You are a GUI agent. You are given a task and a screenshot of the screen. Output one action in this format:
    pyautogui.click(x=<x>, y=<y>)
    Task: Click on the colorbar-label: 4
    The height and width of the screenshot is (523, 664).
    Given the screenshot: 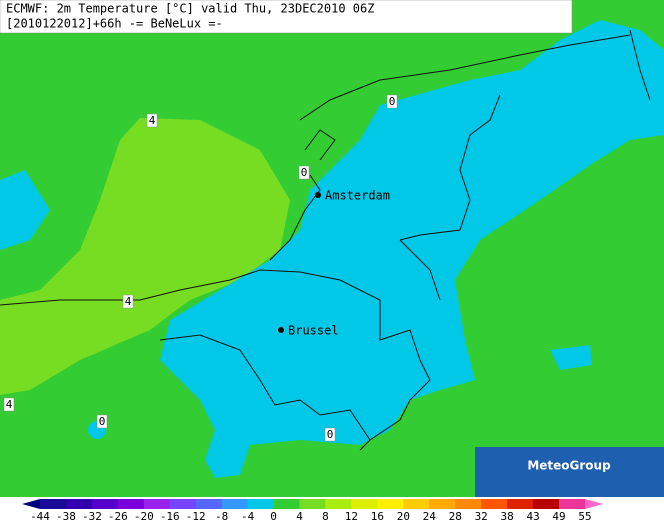 What is the action you would take?
    pyautogui.click(x=299, y=516)
    